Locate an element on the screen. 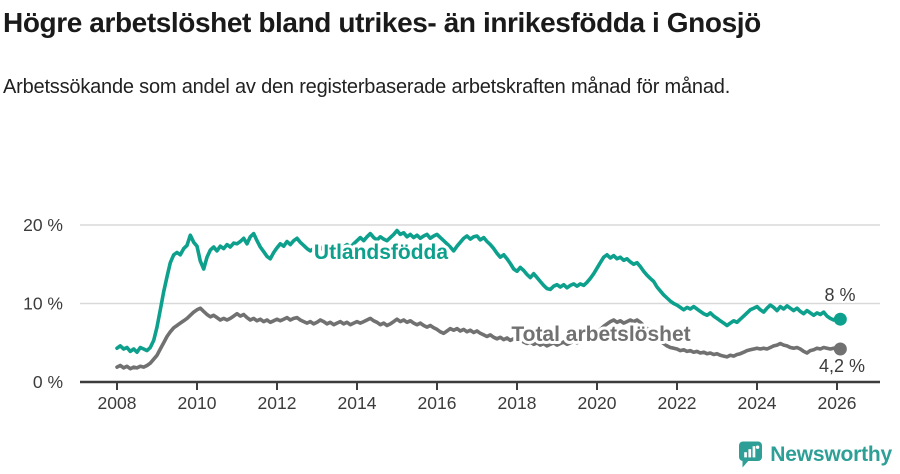 This screenshot has width=900, height=474. y-axis-tick-label: 20 % is located at coordinates (43, 225).